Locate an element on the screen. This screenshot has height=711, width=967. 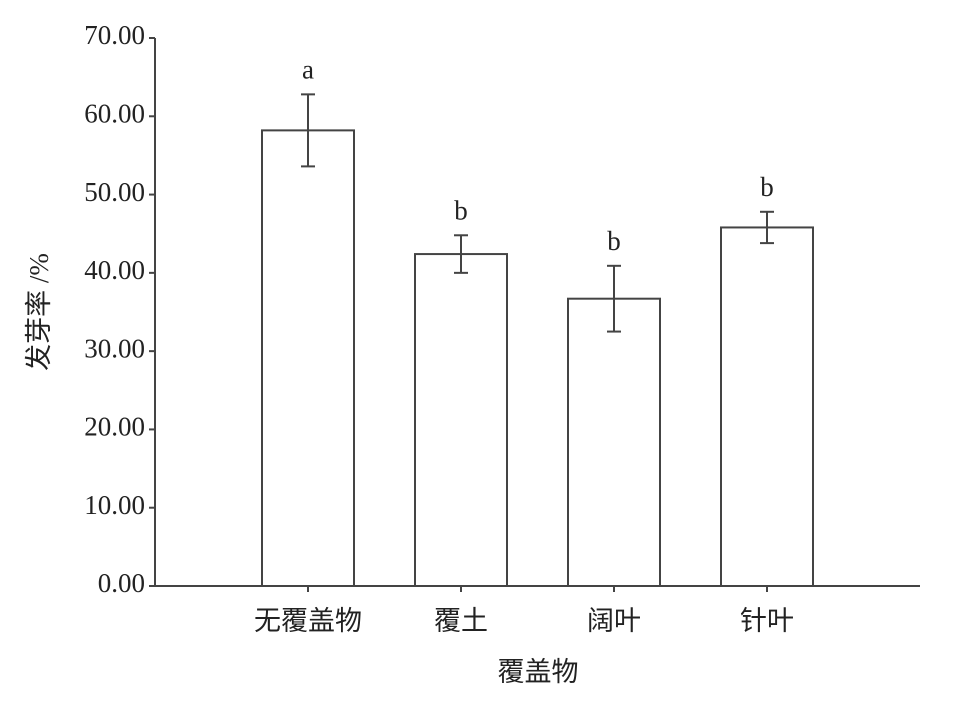
x-tick-label: 无覆盖物 is located at coordinates (308, 621).